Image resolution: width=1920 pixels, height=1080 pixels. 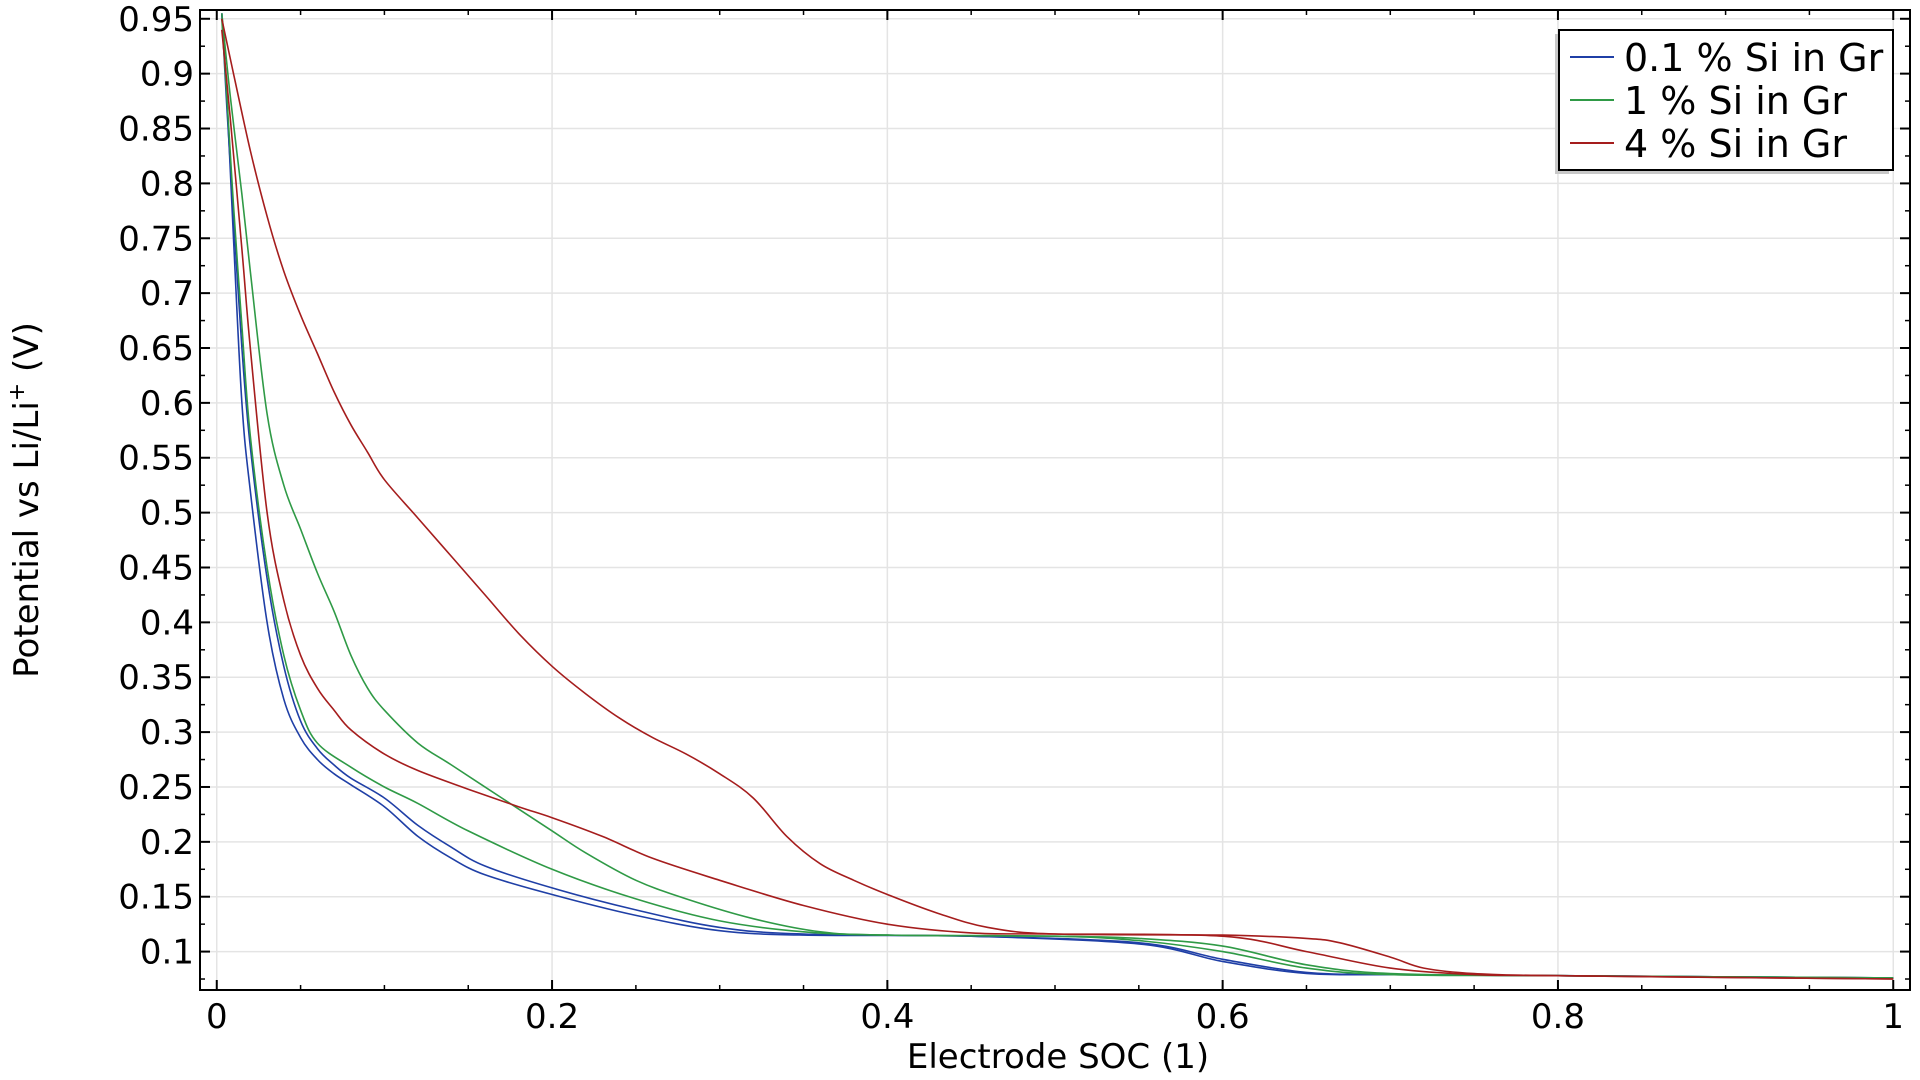 What do you see at coordinates (156, 568) in the screenshot?
I see `y-tick-label: 0.45` at bounding box center [156, 568].